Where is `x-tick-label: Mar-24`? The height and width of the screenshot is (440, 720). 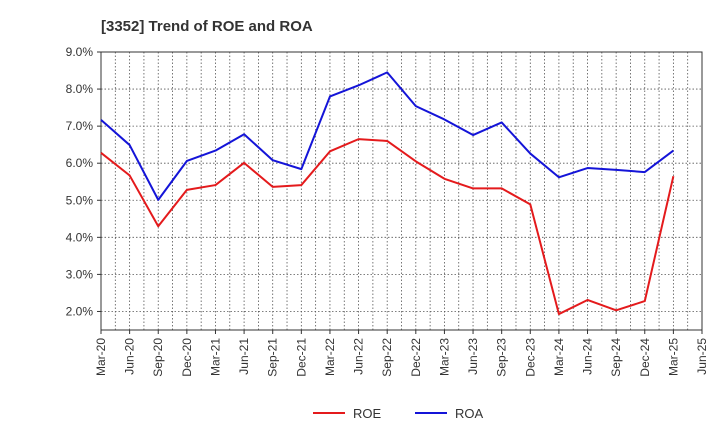
x-tick-label: Mar-24 is located at coordinates (559, 357).